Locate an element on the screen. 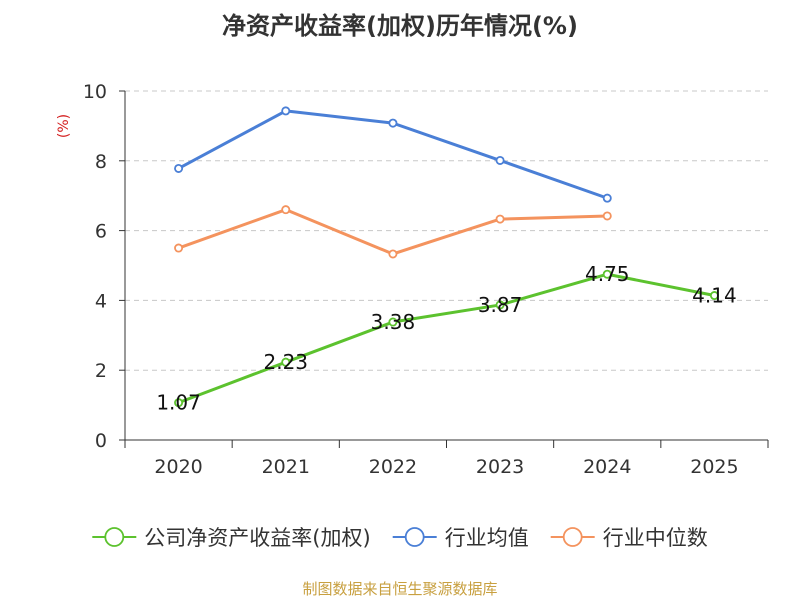 The image size is (800, 600). data-label: 3.38 is located at coordinates (393, 322).